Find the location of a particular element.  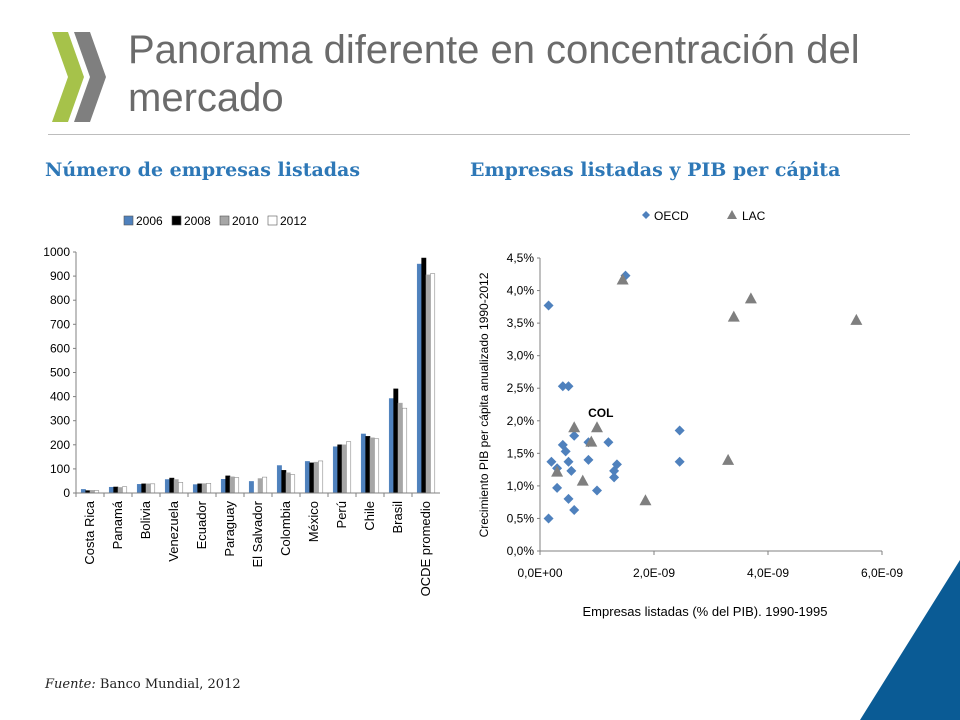

x-axis-label: Empresas listadas (% del PIB). 1990-1995 is located at coordinates (705, 611).